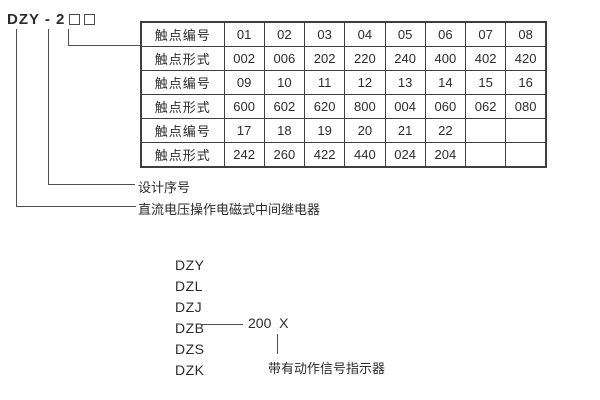 This screenshot has width=600, height=400. I want to click on model-list-item-dzj: DZJ, so click(189, 307).